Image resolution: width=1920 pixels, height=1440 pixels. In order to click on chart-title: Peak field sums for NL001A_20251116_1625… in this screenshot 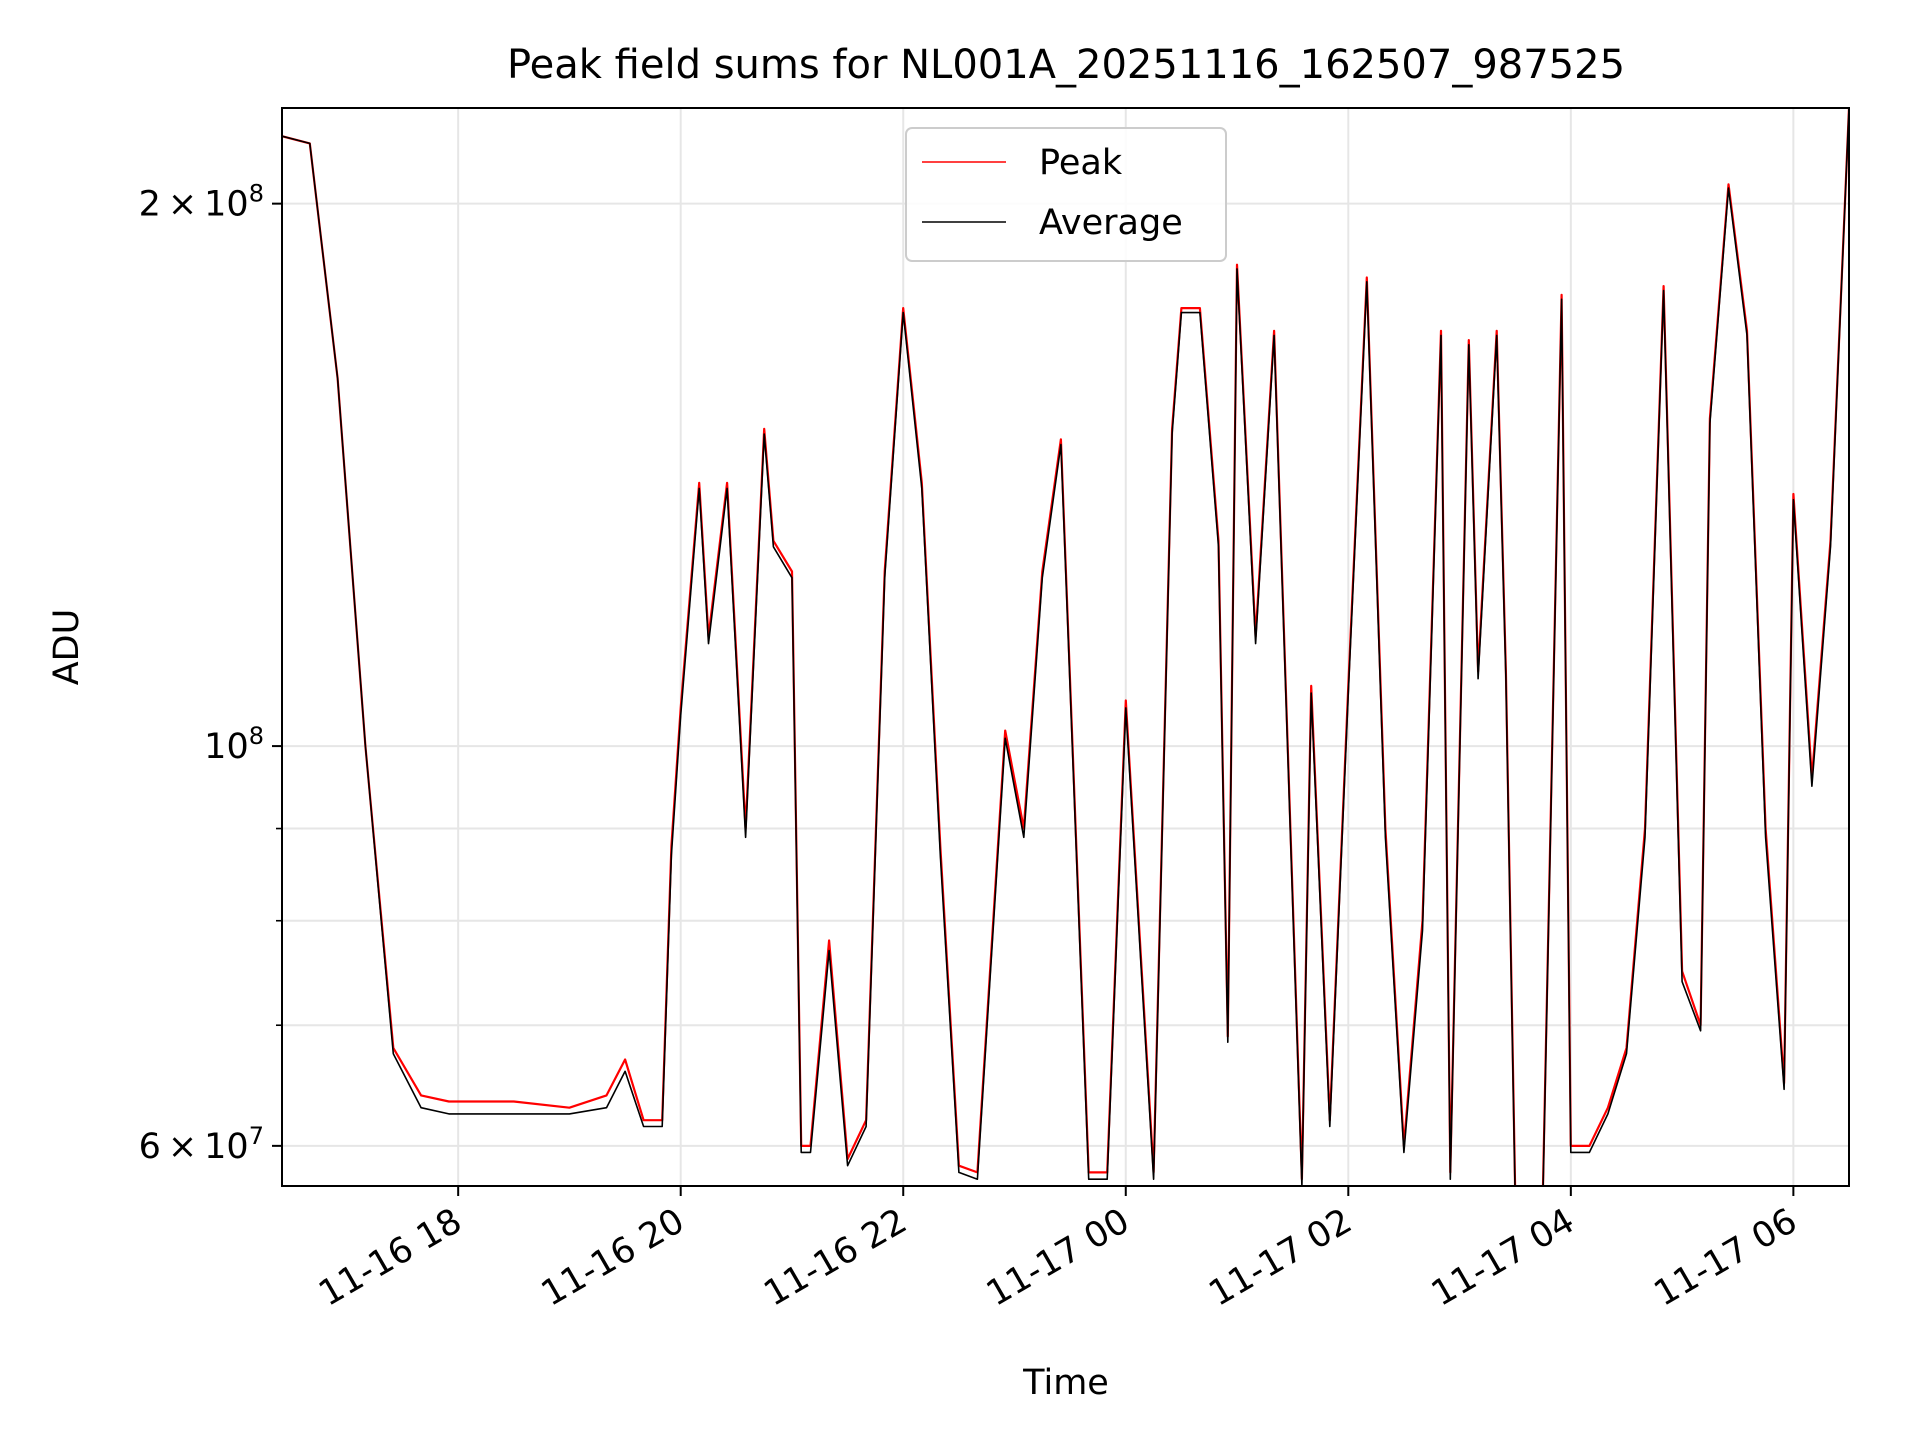, I will do `click(1066, 65)`.